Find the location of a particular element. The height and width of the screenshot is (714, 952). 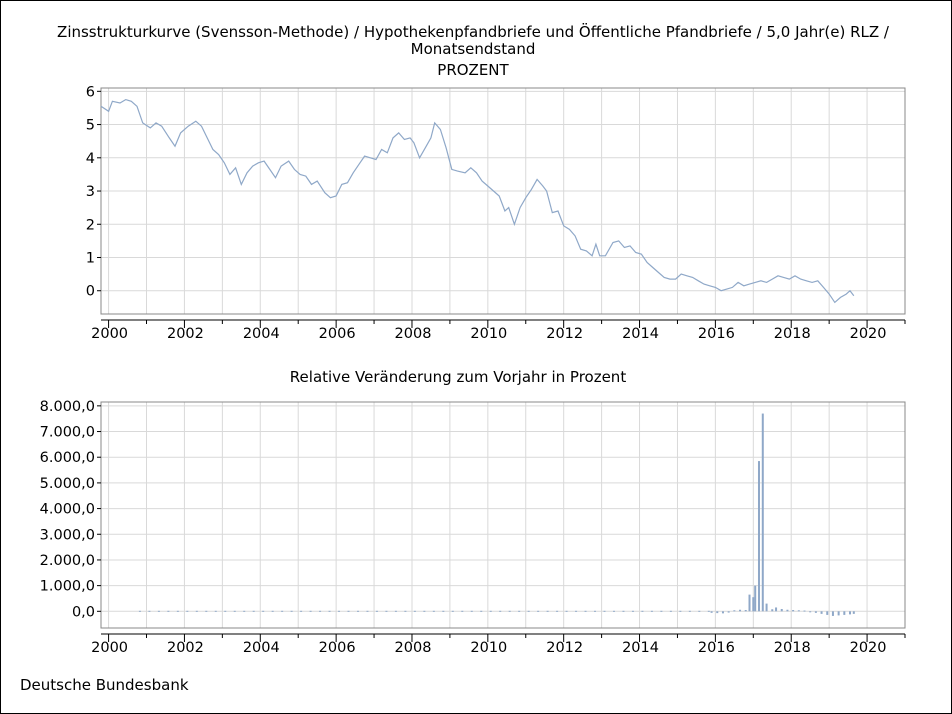

y-tick-label: 0,0 is located at coordinates (83, 612).